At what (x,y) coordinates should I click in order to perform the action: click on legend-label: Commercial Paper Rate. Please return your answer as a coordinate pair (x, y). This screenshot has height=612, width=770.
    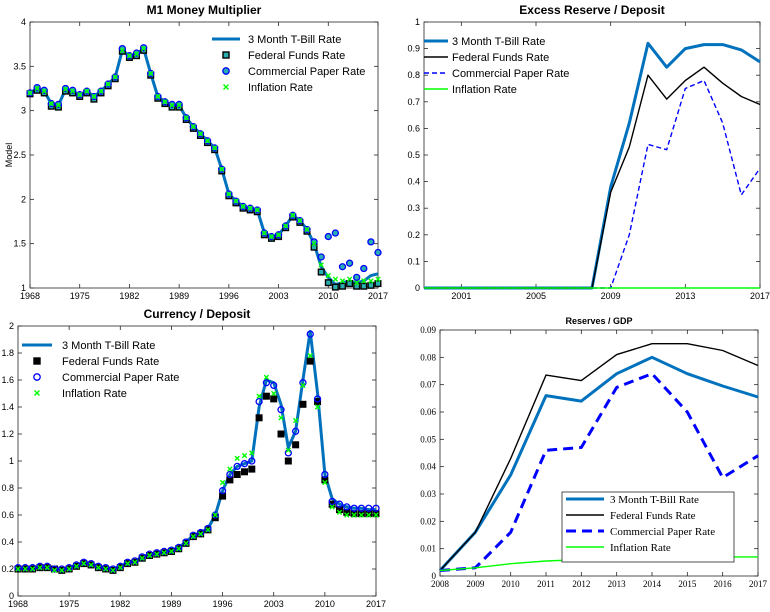
    Looking at the image, I should click on (662, 532).